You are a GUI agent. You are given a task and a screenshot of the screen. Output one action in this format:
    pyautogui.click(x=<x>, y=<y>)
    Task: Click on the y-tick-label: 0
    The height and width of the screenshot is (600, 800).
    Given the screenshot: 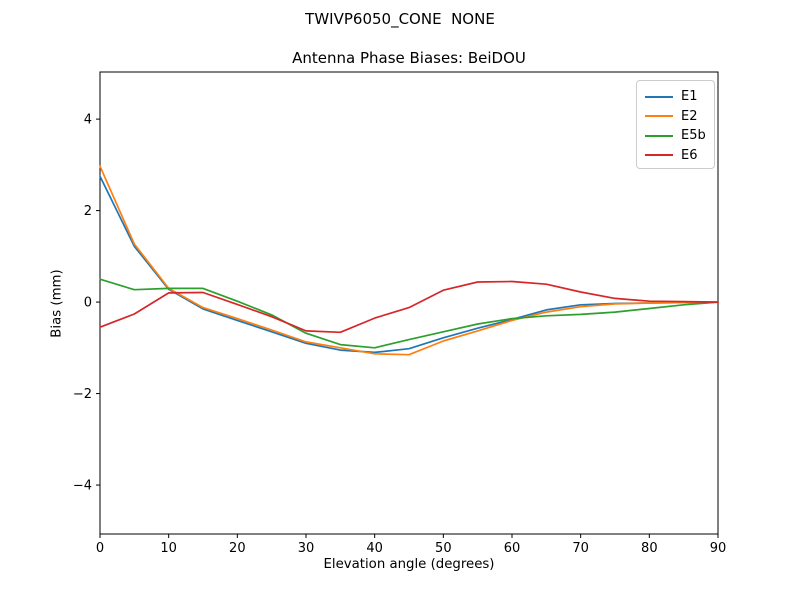 What is the action you would take?
    pyautogui.click(x=88, y=303)
    